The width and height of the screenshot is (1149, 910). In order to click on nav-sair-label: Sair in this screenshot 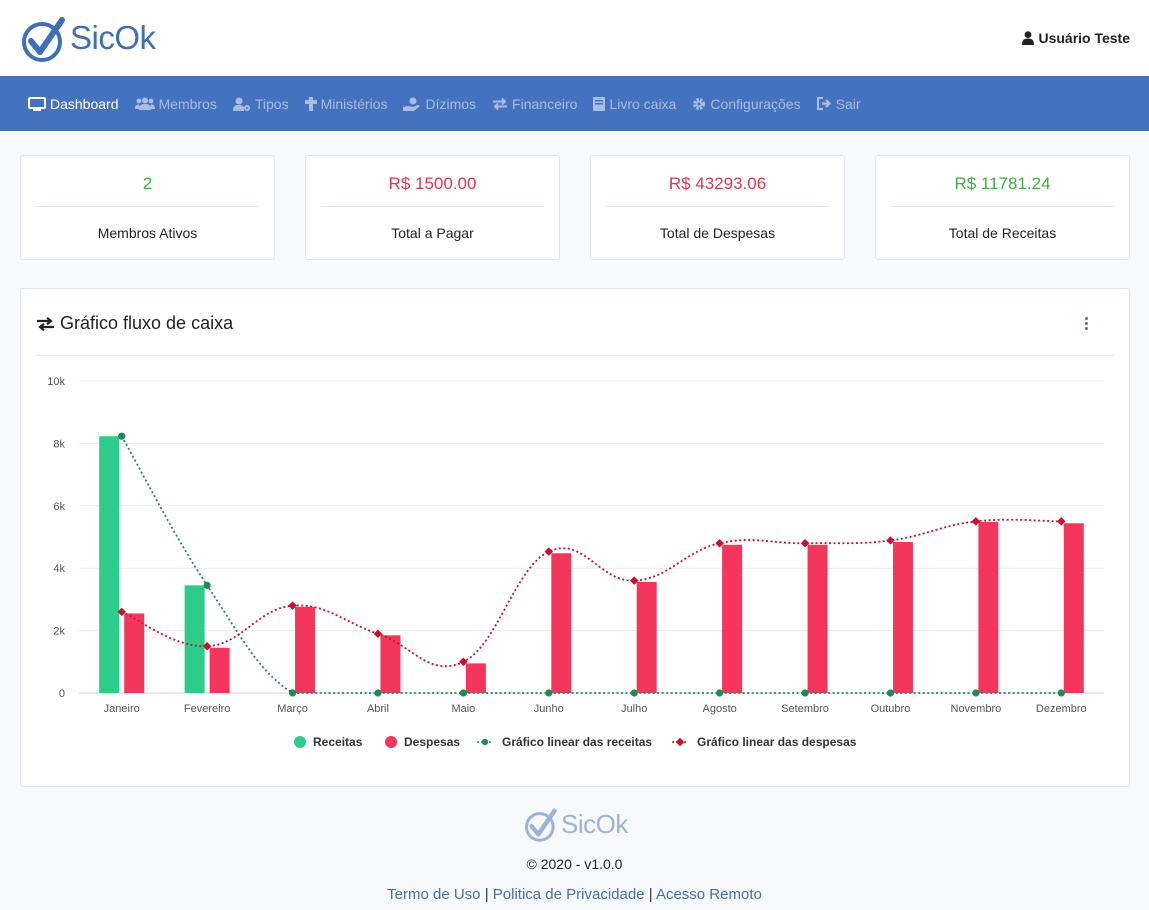, I will do `click(848, 103)`.